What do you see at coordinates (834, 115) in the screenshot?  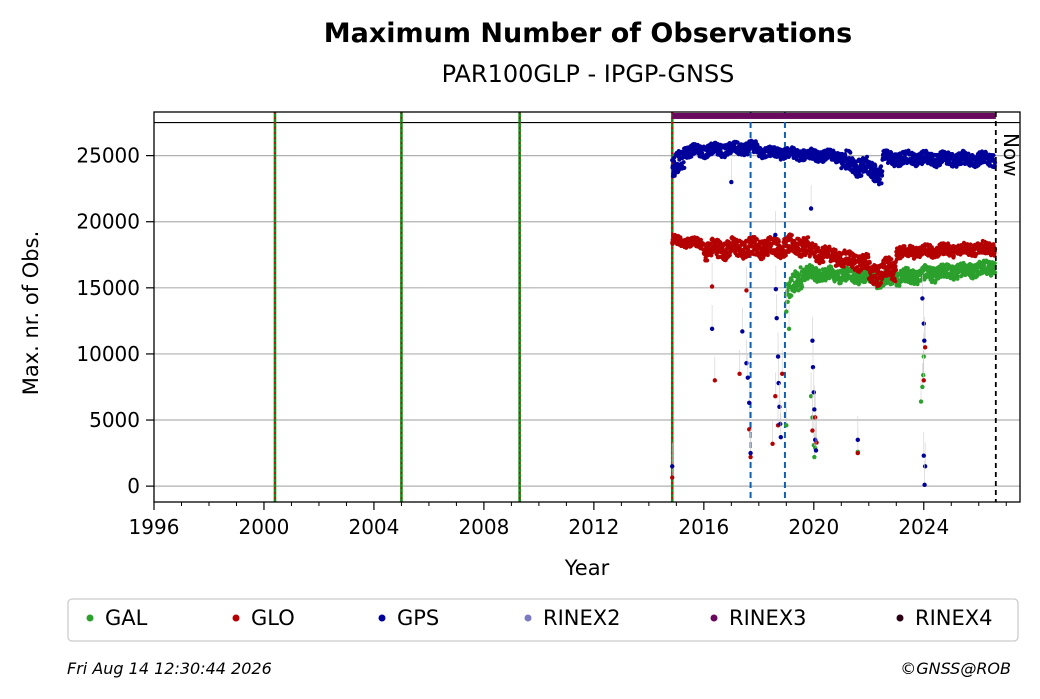 I see `rinex3-availability-bar` at bounding box center [834, 115].